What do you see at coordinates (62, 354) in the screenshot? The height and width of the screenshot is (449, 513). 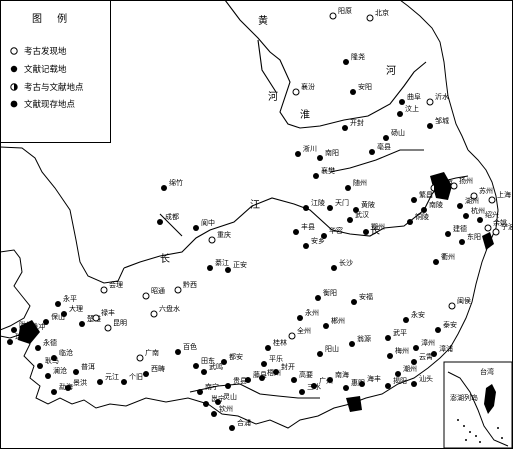 I see `place-marker: 临沧` at bounding box center [62, 354].